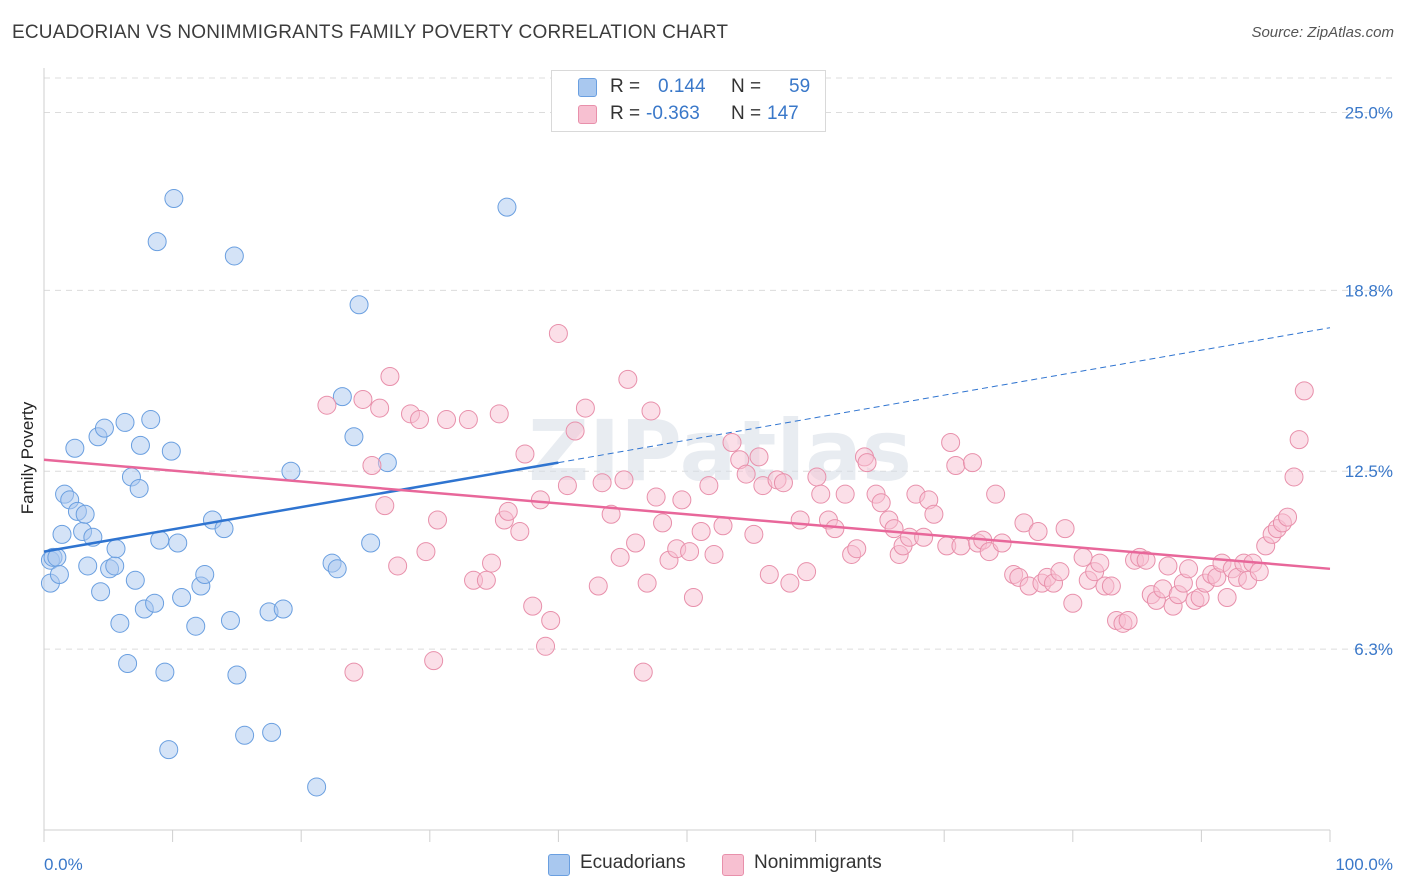 The height and width of the screenshot is (892, 1406). What do you see at coordinates (783, 113) in the screenshot?
I see `n-value-nonimmigrants: 147` at bounding box center [783, 113].